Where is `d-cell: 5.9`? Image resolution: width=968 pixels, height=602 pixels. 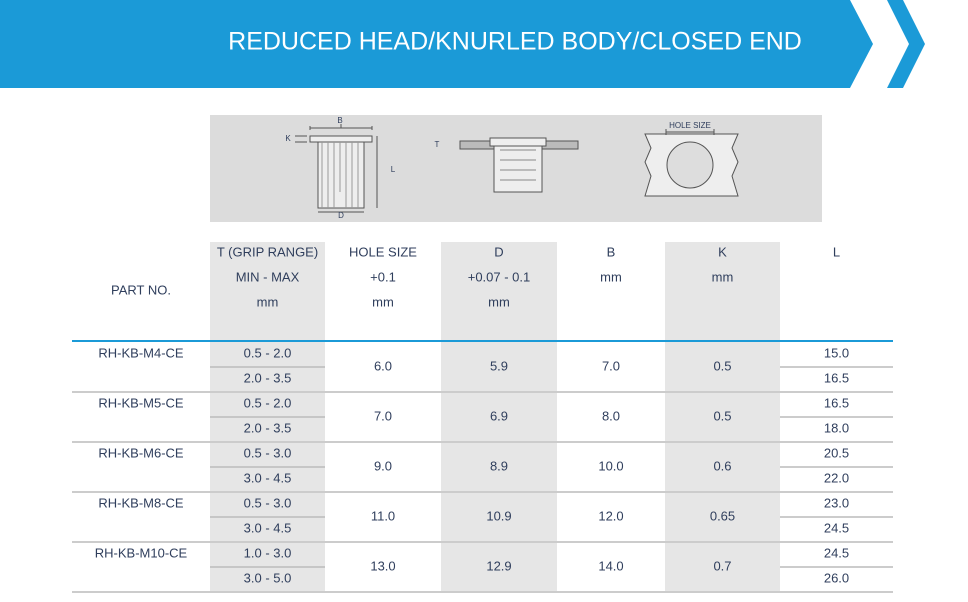
d-cell: 5.9 is located at coordinates (499, 365).